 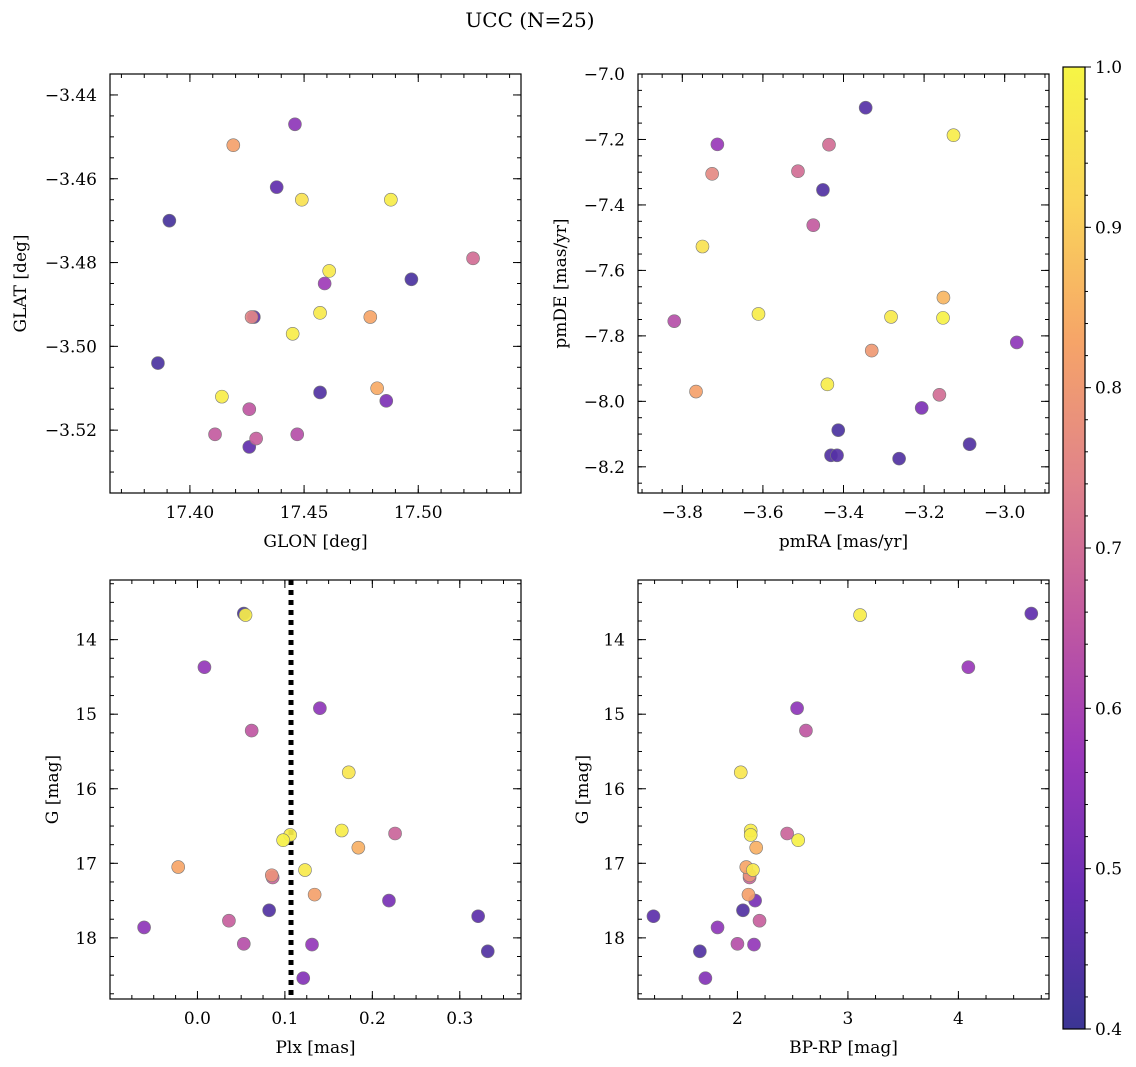 What do you see at coordinates (71, 180) in the screenshot?
I see `y-tick-label: −3.46` at bounding box center [71, 180].